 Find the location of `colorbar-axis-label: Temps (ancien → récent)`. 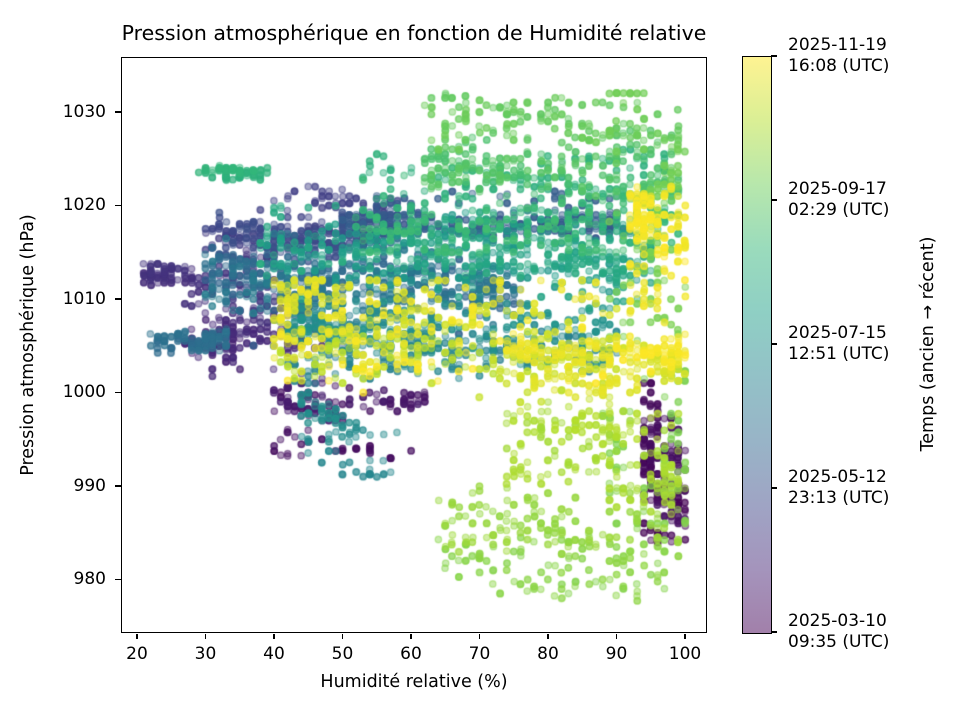

colorbar-axis-label: Temps (ancien → récent) is located at coordinates (928, 344).